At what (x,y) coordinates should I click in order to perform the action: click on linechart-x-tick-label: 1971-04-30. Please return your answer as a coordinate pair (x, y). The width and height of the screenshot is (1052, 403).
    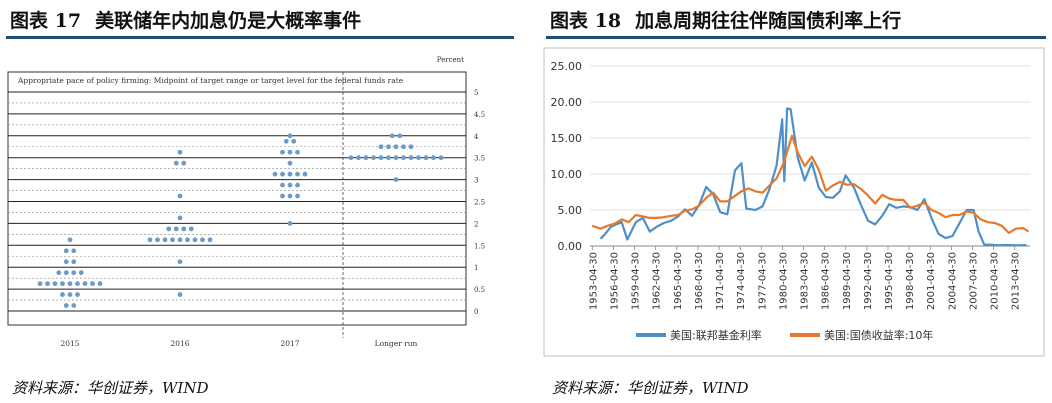
    Looking at the image, I should click on (720, 281).